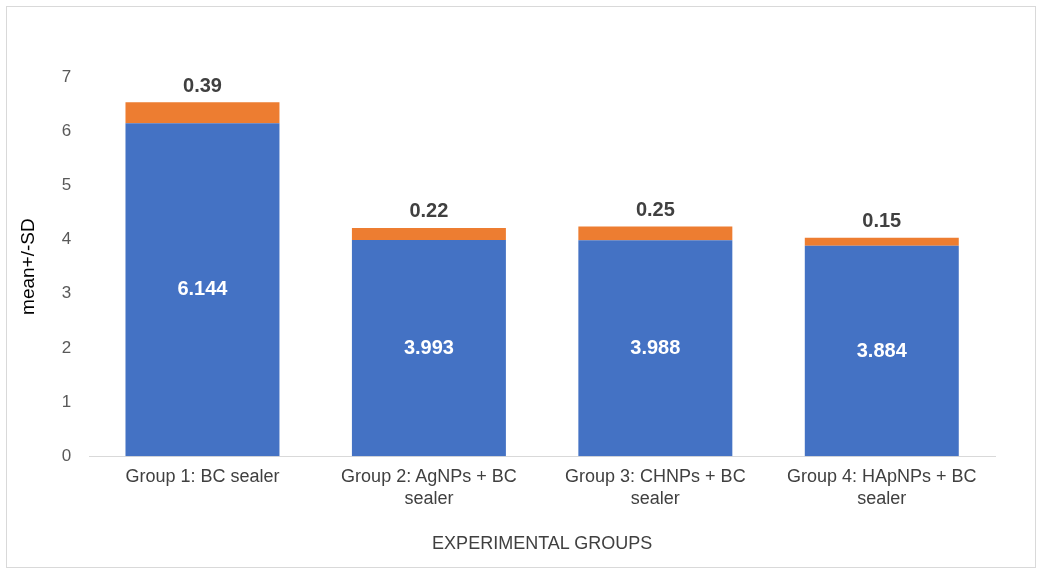 This screenshot has width=1042, height=573. Describe the element at coordinates (881, 486) in the screenshot. I see `x-tick-label: Group 4: HApNPs + BC sealer` at that location.